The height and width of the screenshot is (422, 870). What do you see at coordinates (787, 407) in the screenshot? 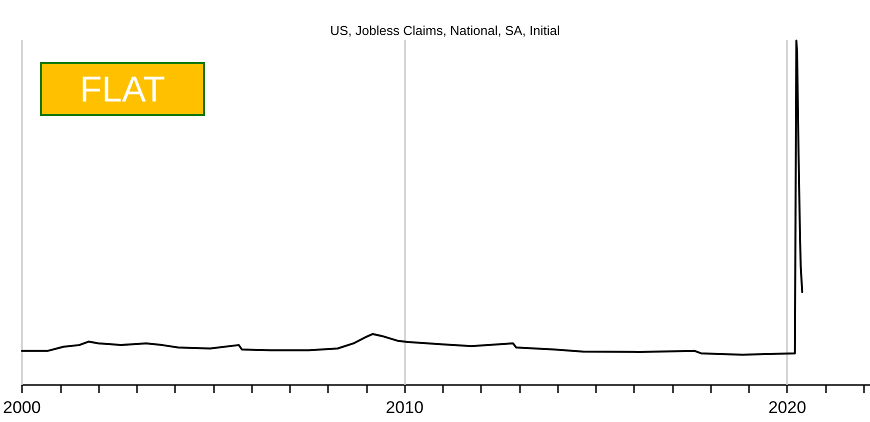
I see `x-tick-label: 2020` at bounding box center [787, 407].